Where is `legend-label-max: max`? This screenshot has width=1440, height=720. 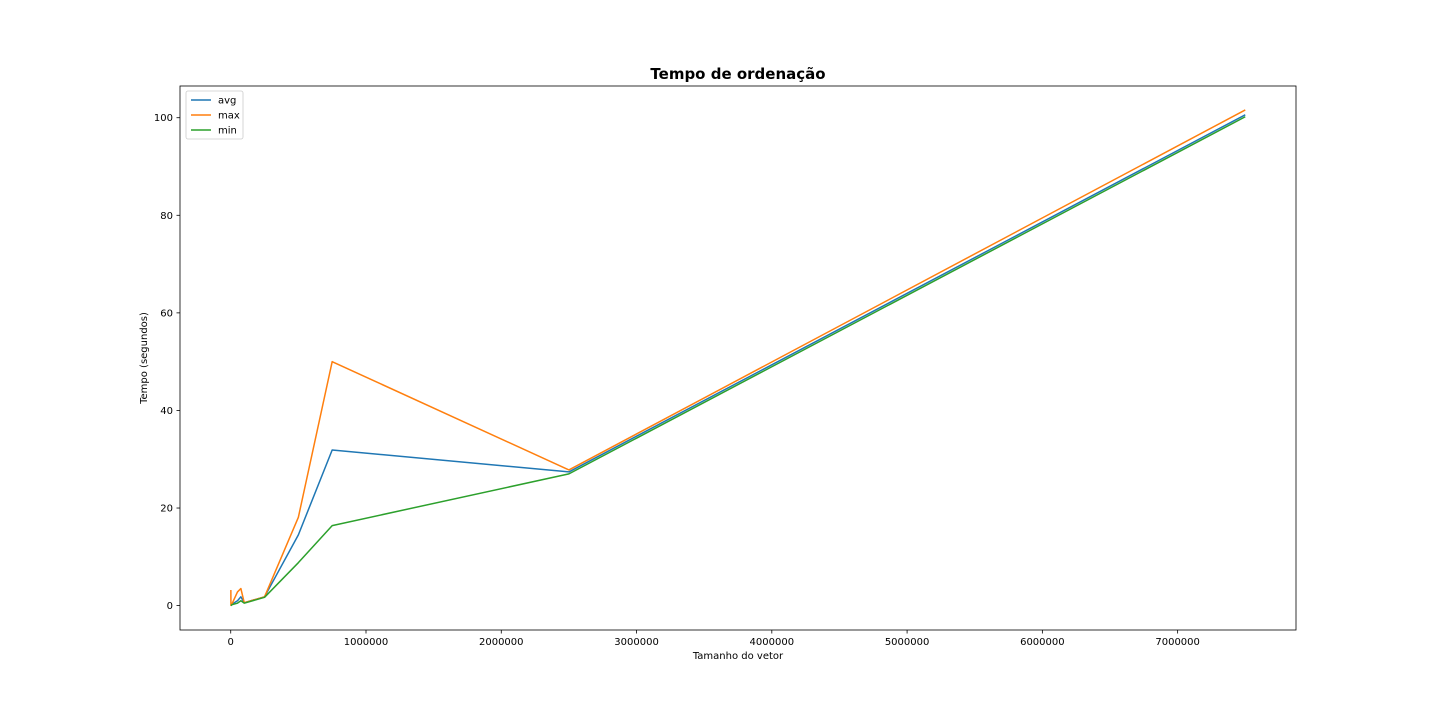 legend-label-max: max is located at coordinates (229, 116).